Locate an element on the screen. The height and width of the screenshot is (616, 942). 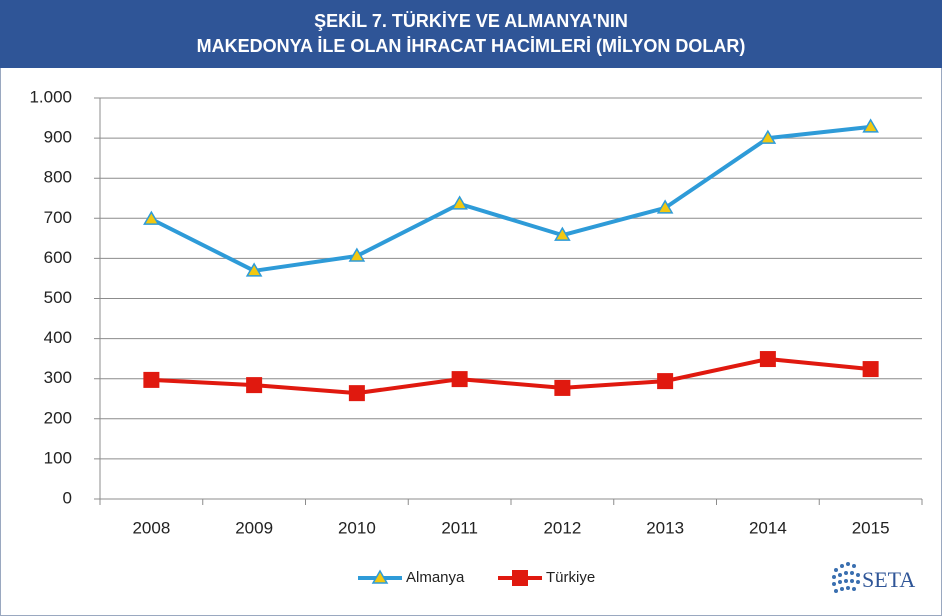
y-tick-label: 0 is located at coordinates (67, 497).